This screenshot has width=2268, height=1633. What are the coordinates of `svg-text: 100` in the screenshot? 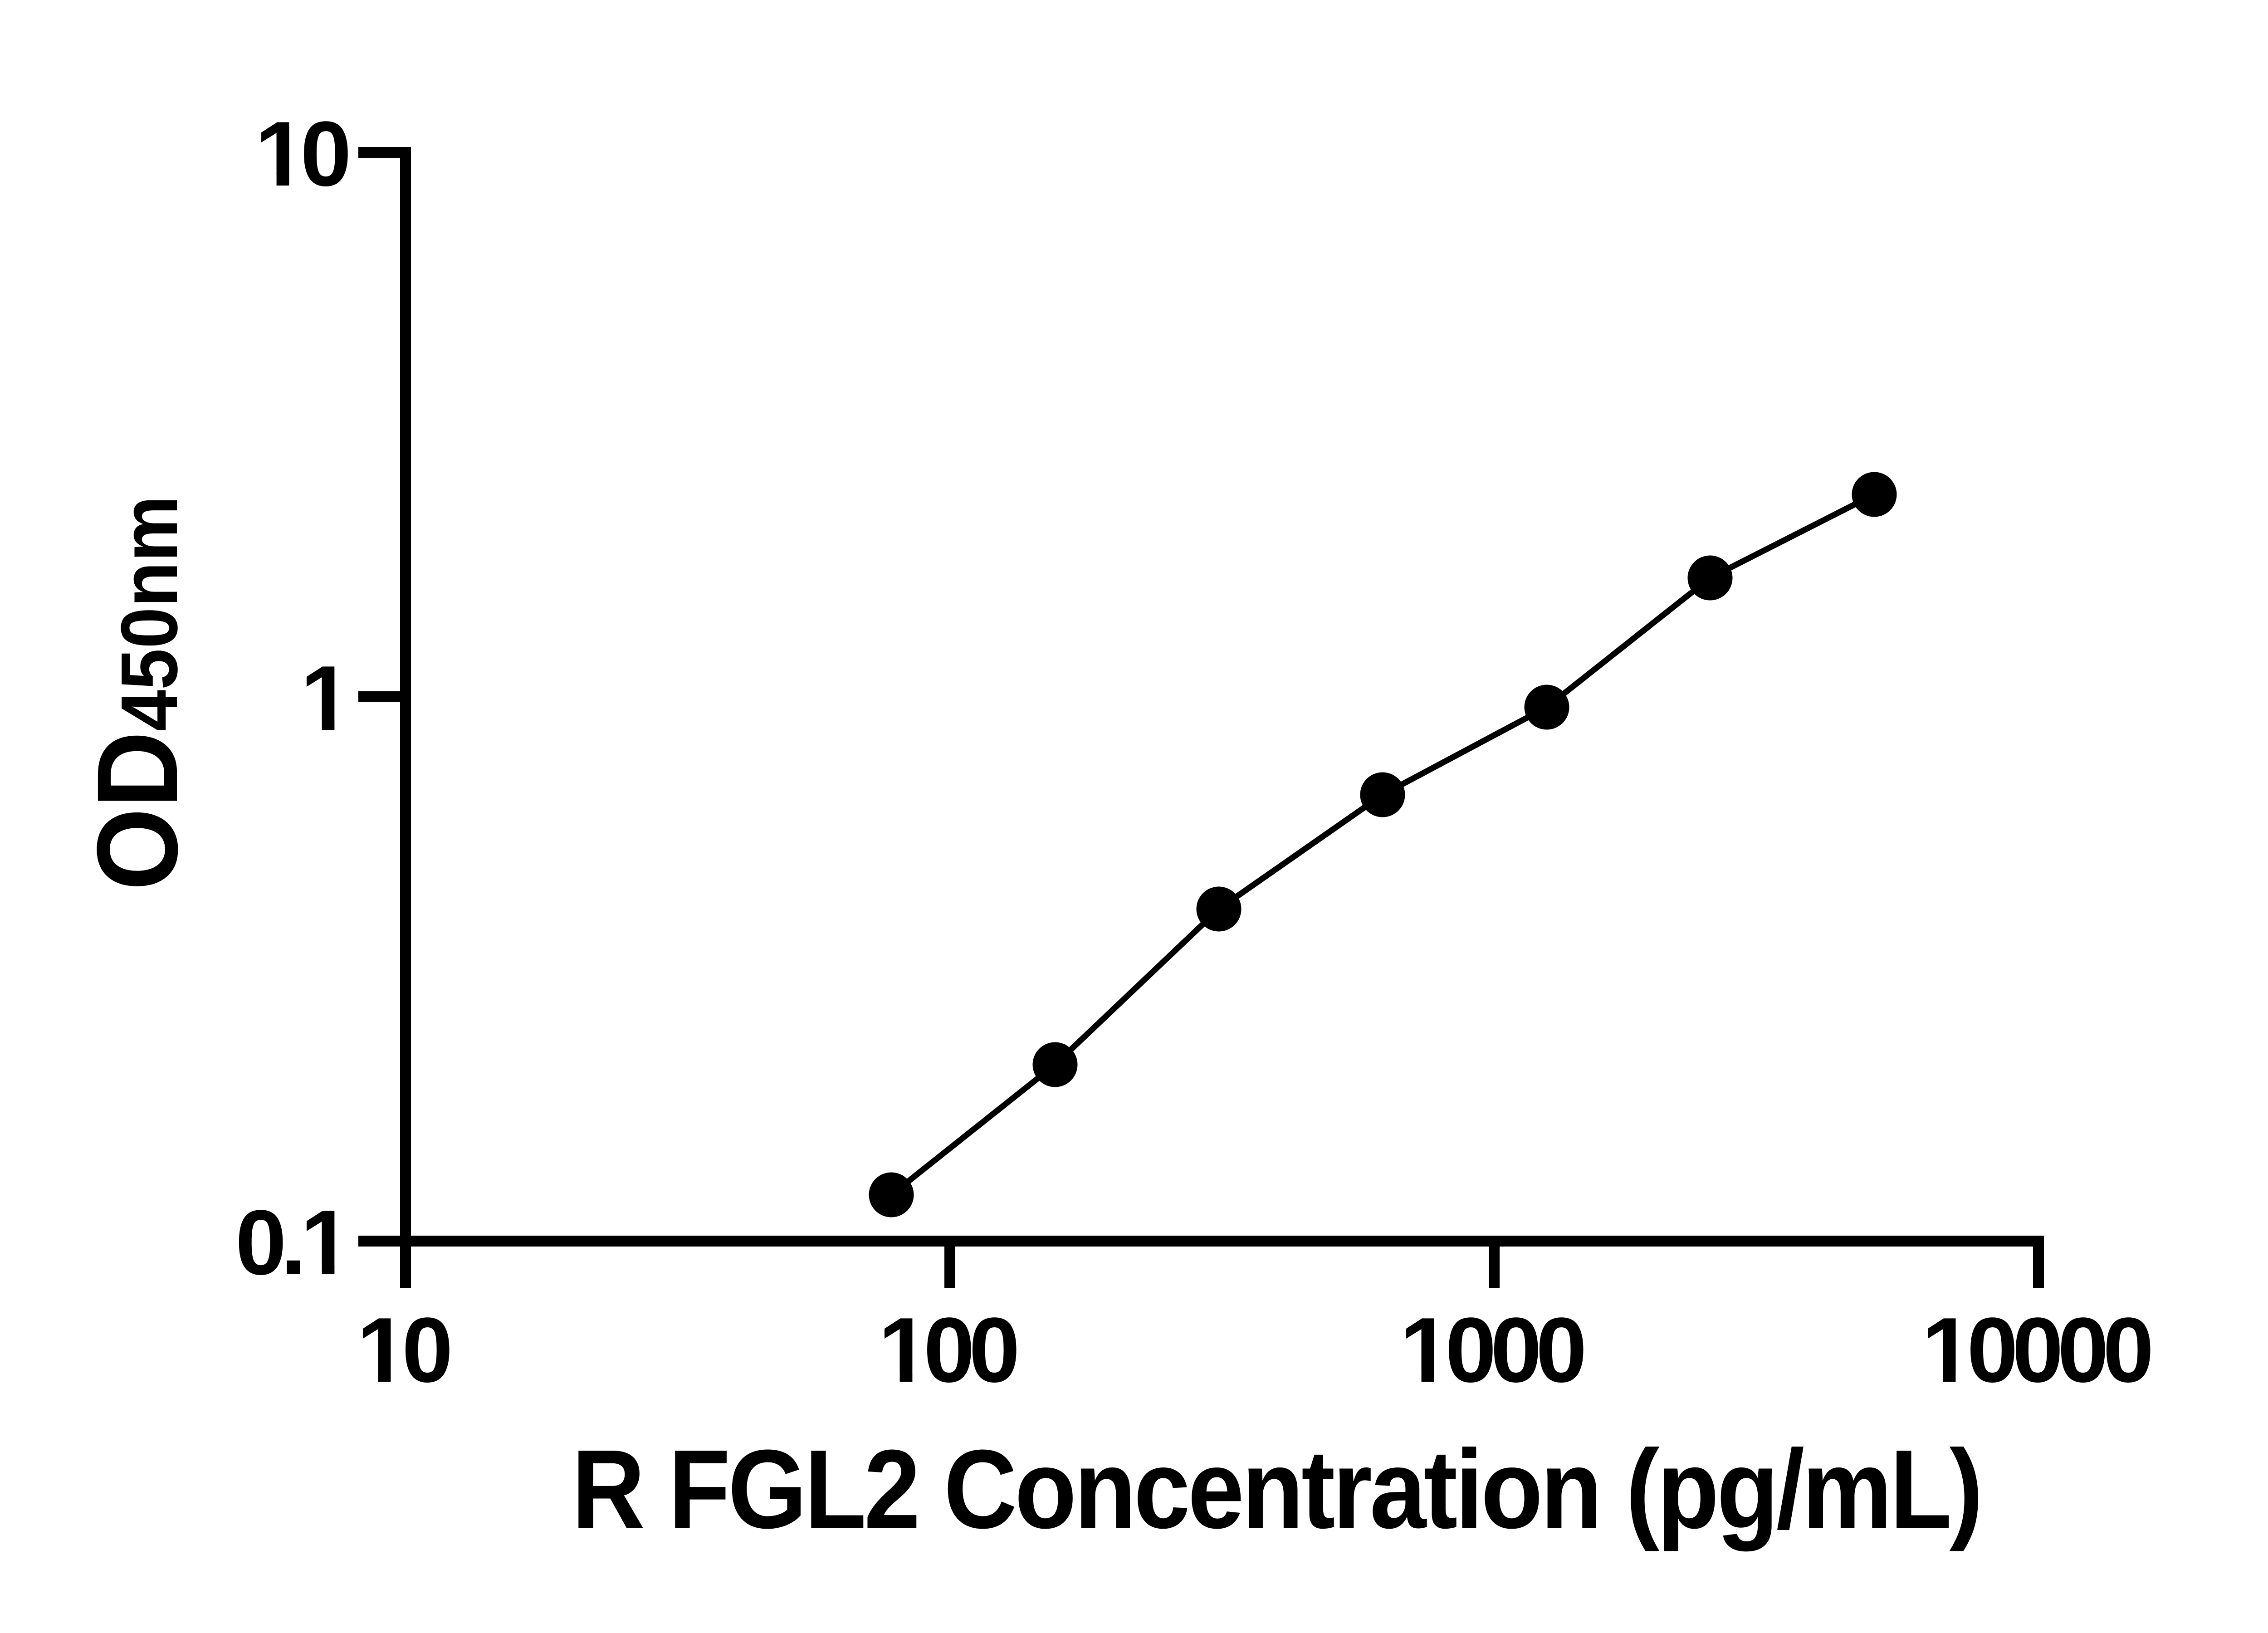 It's located at (948, 1350).